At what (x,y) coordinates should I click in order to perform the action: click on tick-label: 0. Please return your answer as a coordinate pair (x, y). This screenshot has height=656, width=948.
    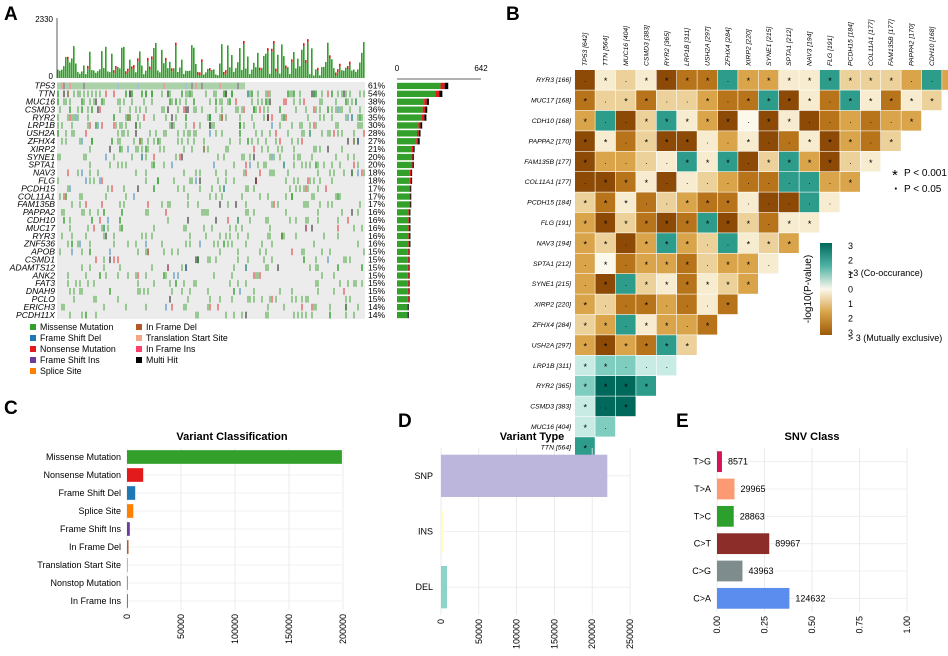
    Looking at the image, I should click on (127, 616).